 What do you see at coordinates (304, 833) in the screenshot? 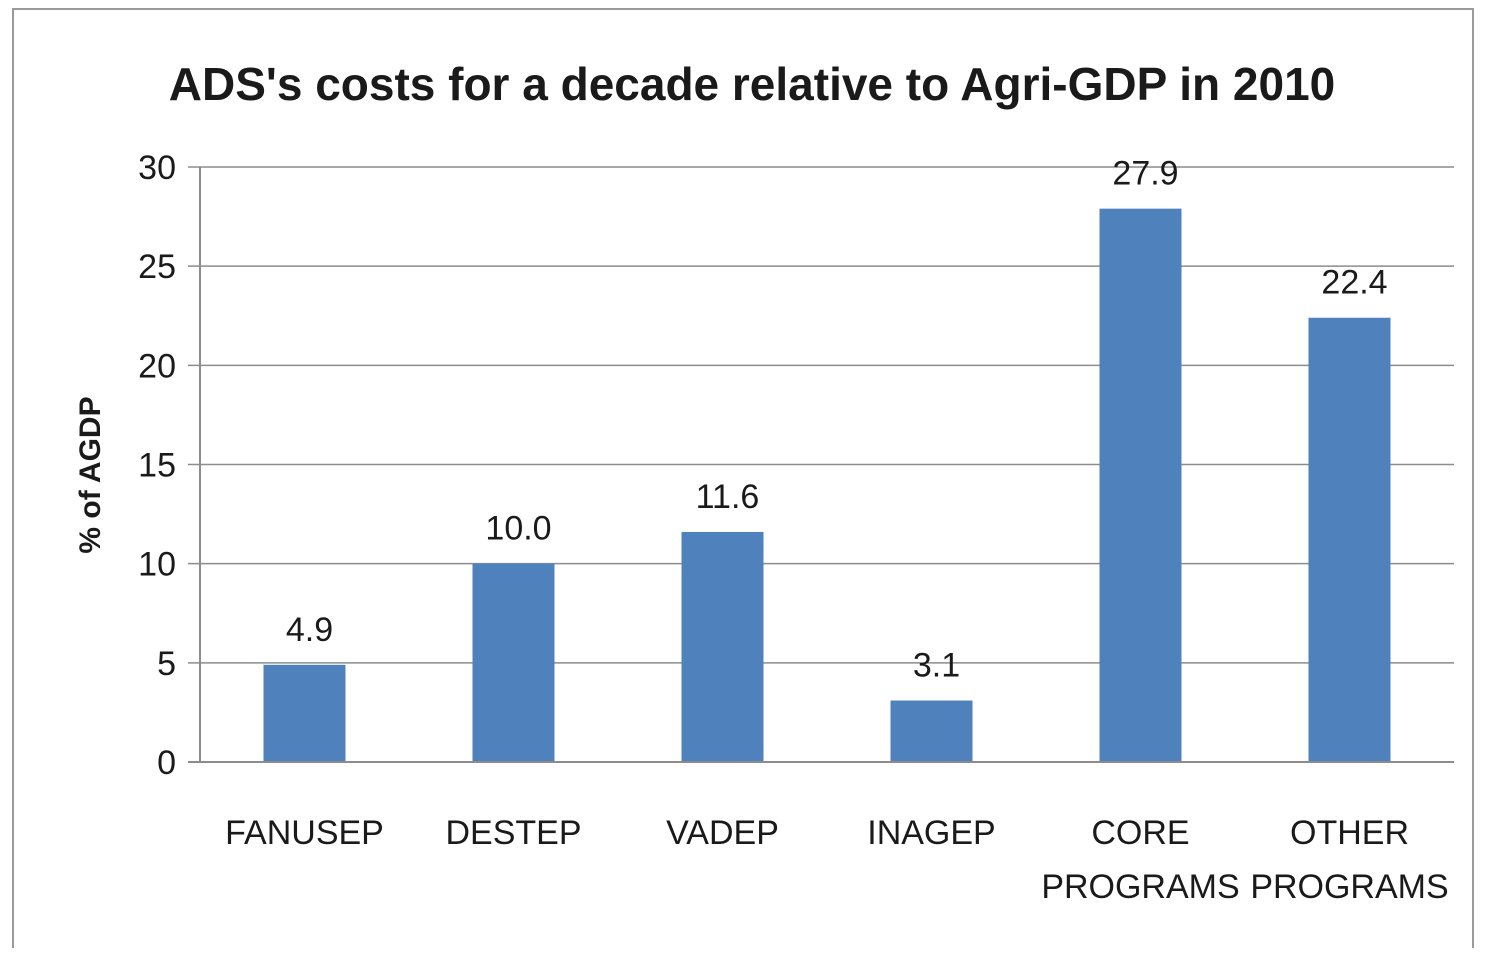
I see `x-category-label: FANUSEP` at bounding box center [304, 833].